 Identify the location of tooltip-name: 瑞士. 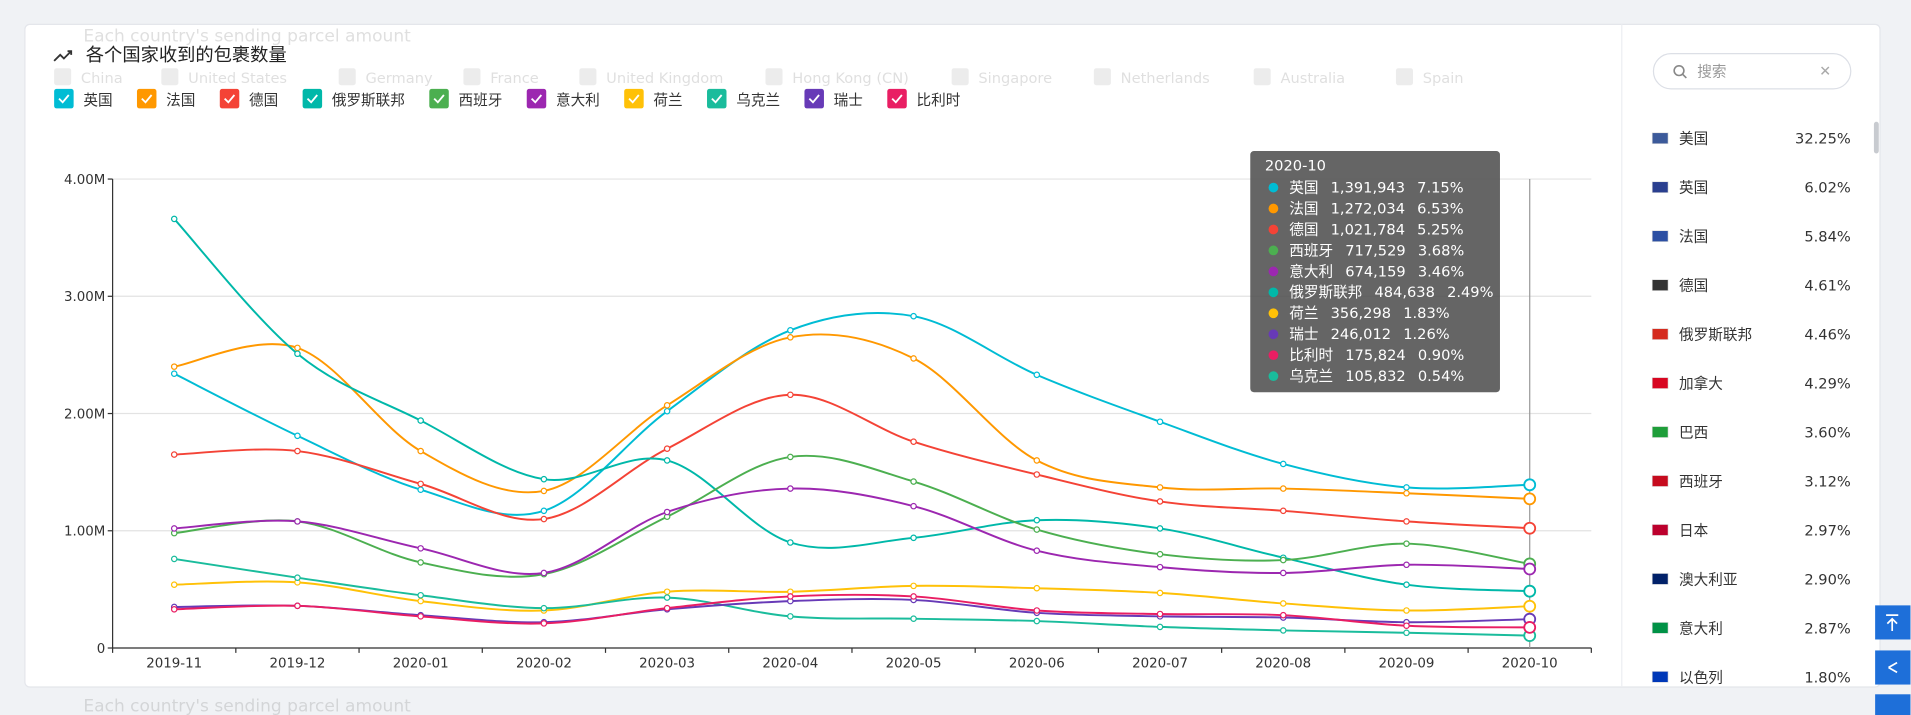
(1303, 334).